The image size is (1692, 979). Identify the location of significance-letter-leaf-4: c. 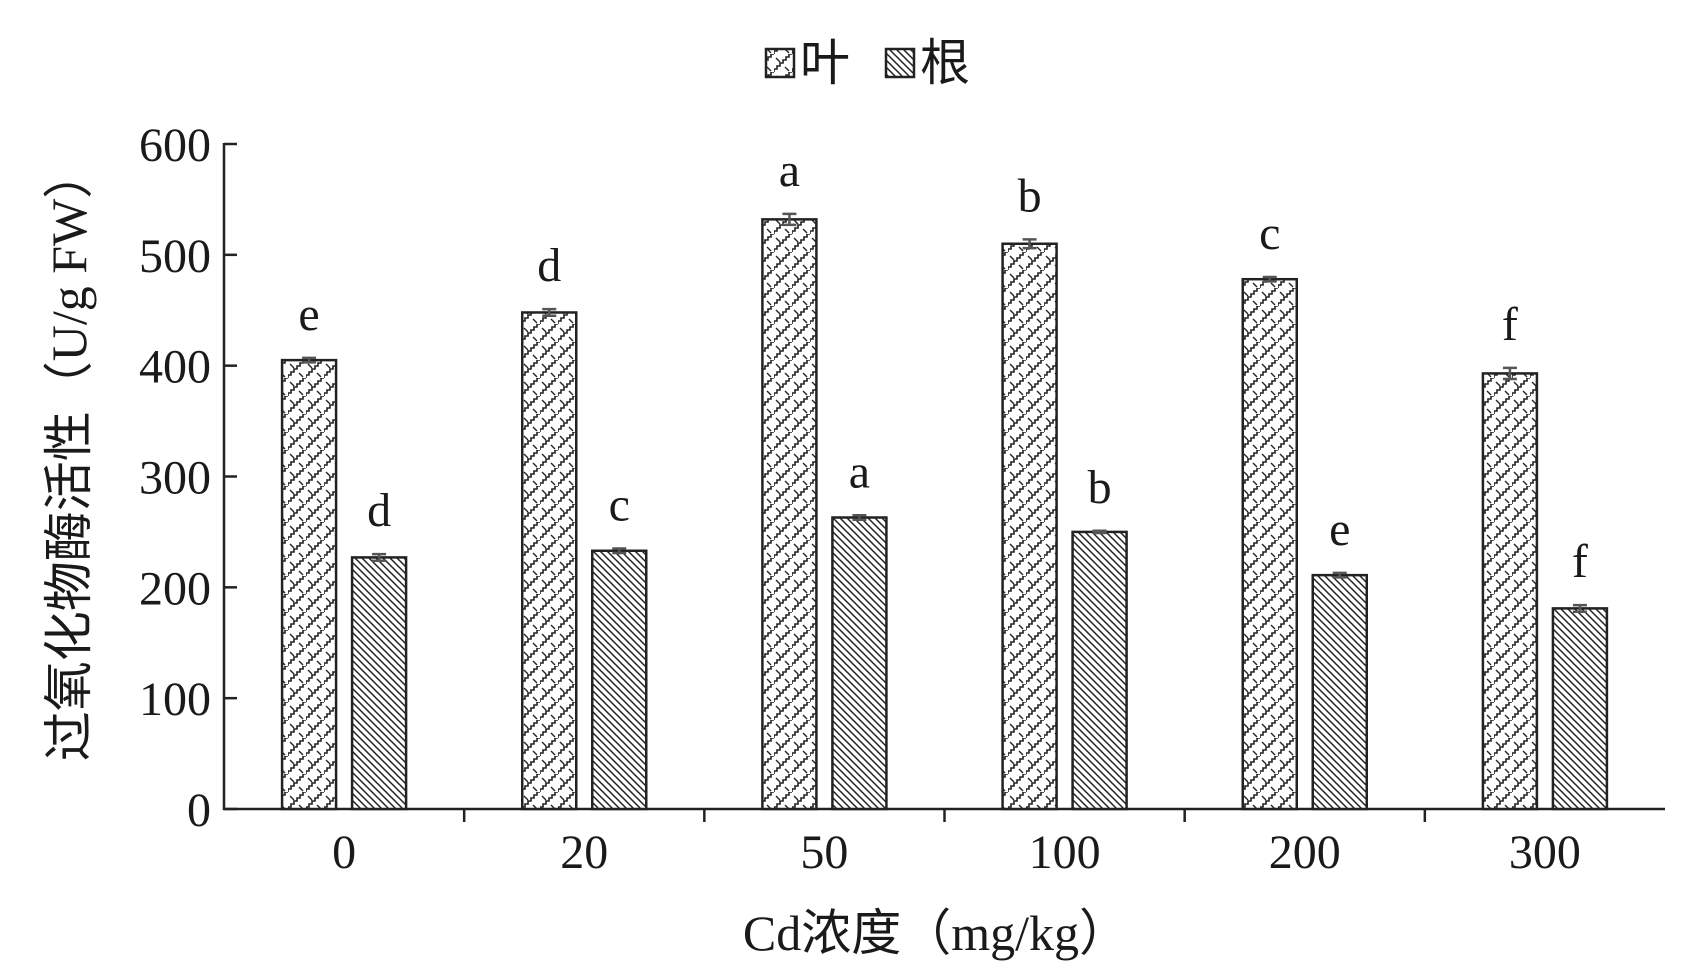
(1269, 233).